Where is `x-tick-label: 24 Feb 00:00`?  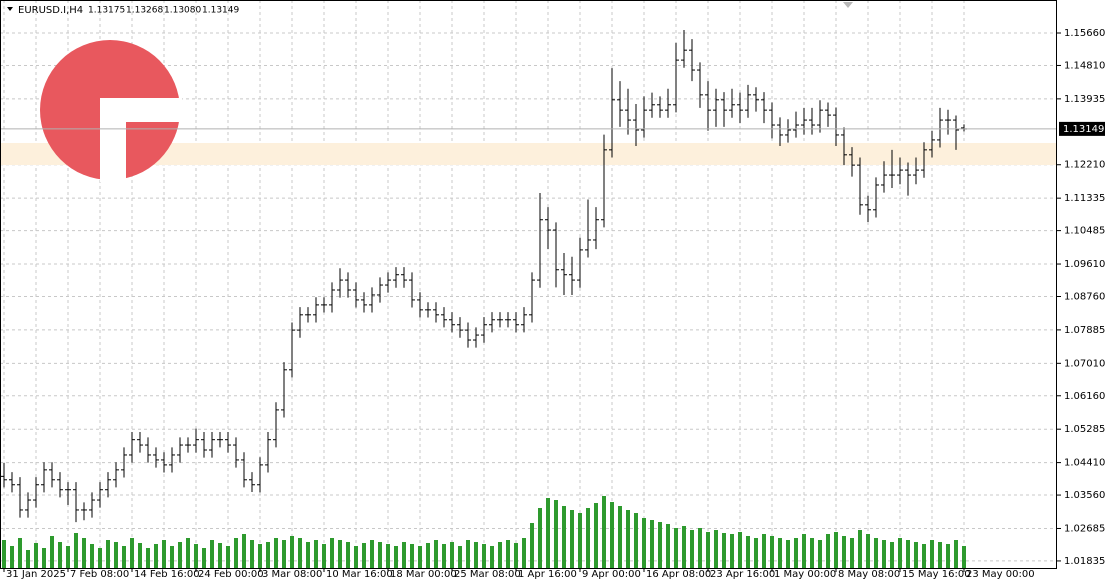 x-tick-label: 24 Feb 00:00 is located at coordinates (231, 574).